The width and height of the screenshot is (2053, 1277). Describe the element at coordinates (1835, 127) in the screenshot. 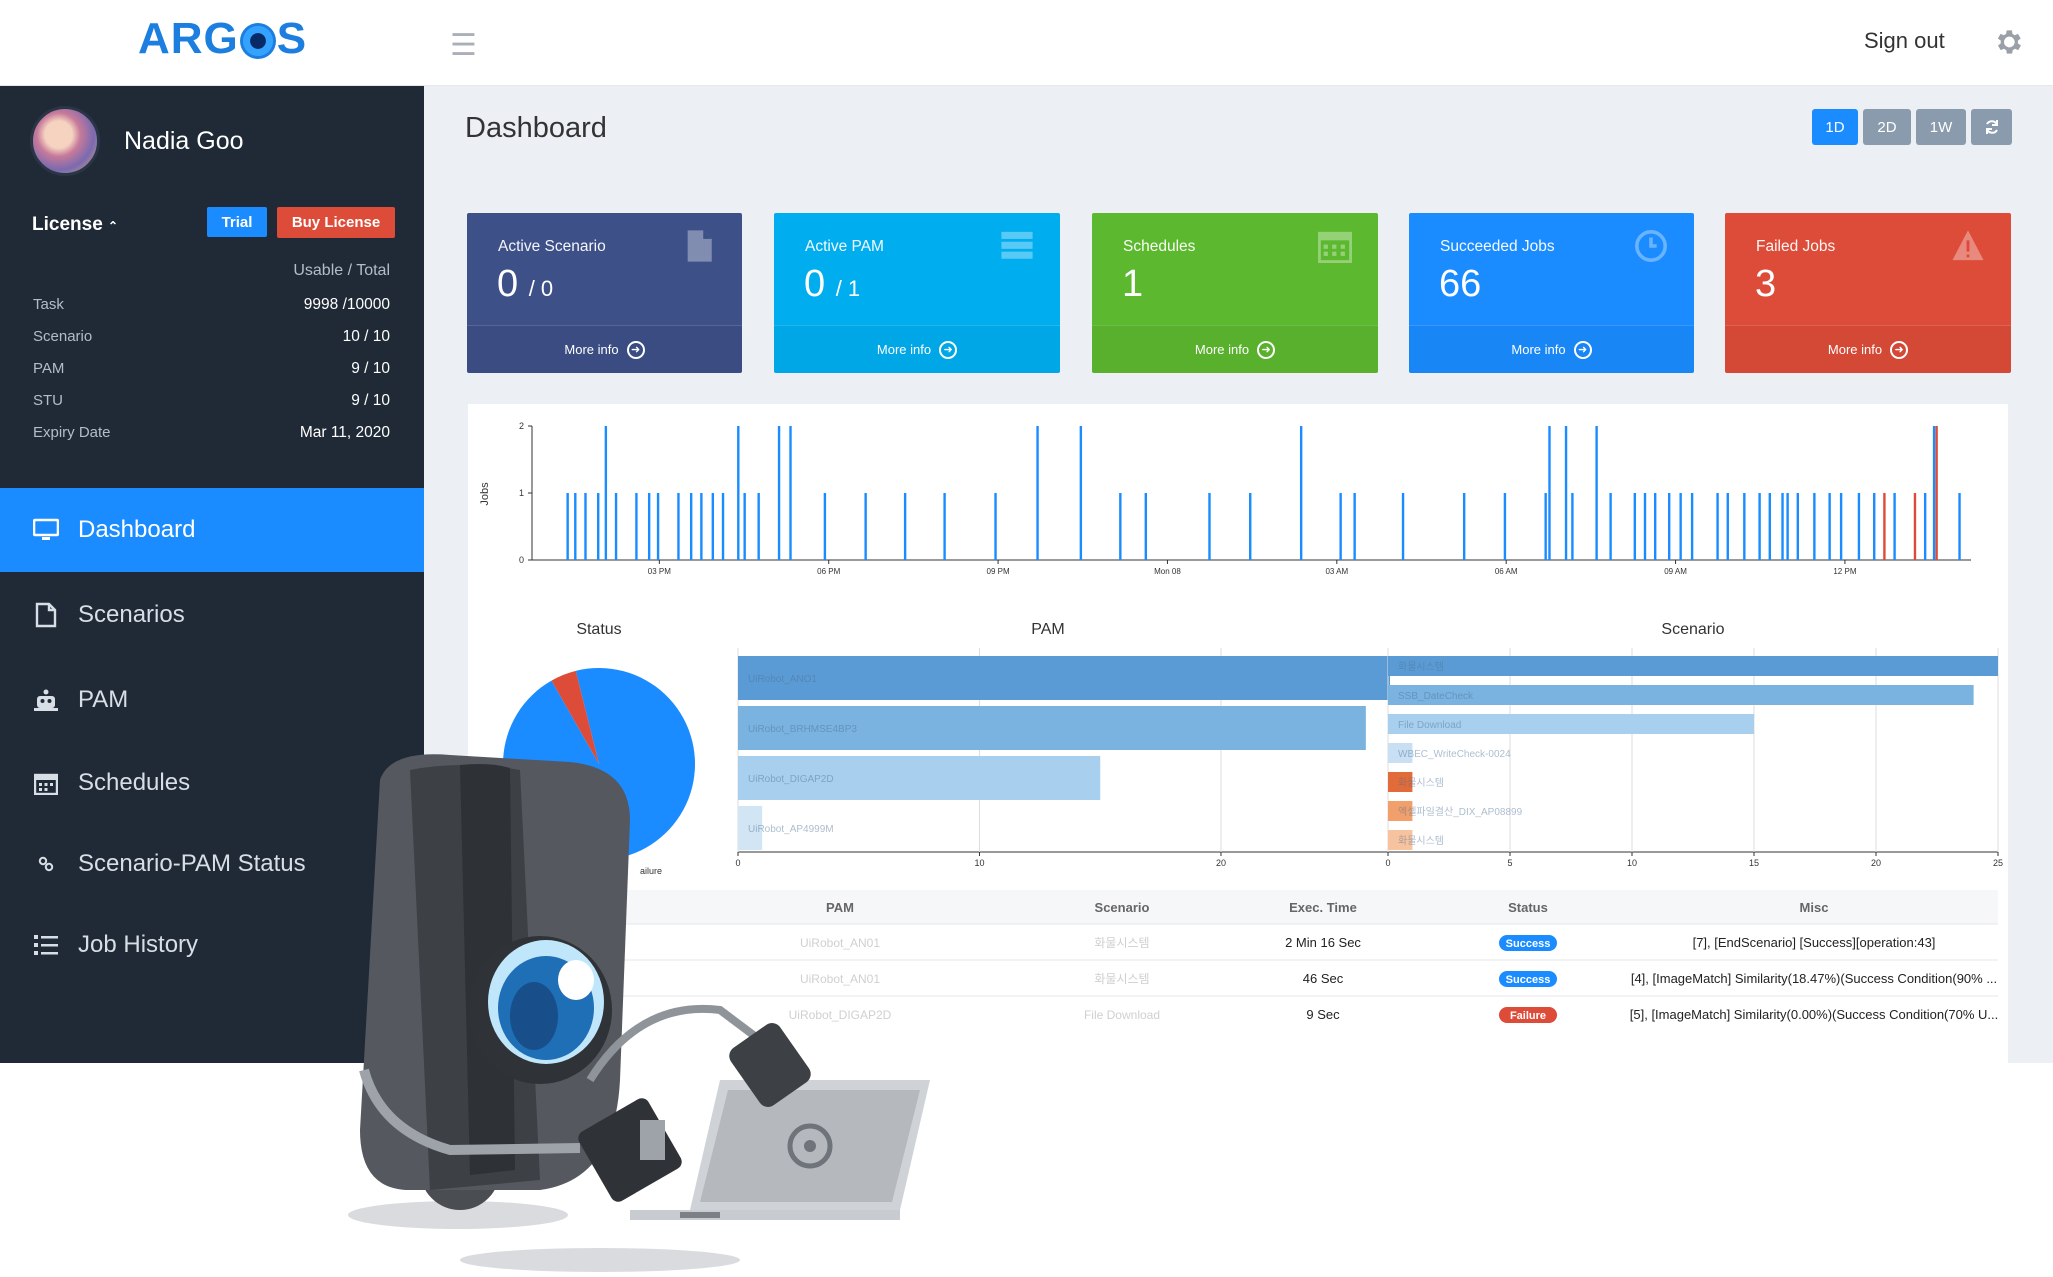

I see `range-1d-button: 1D` at that location.